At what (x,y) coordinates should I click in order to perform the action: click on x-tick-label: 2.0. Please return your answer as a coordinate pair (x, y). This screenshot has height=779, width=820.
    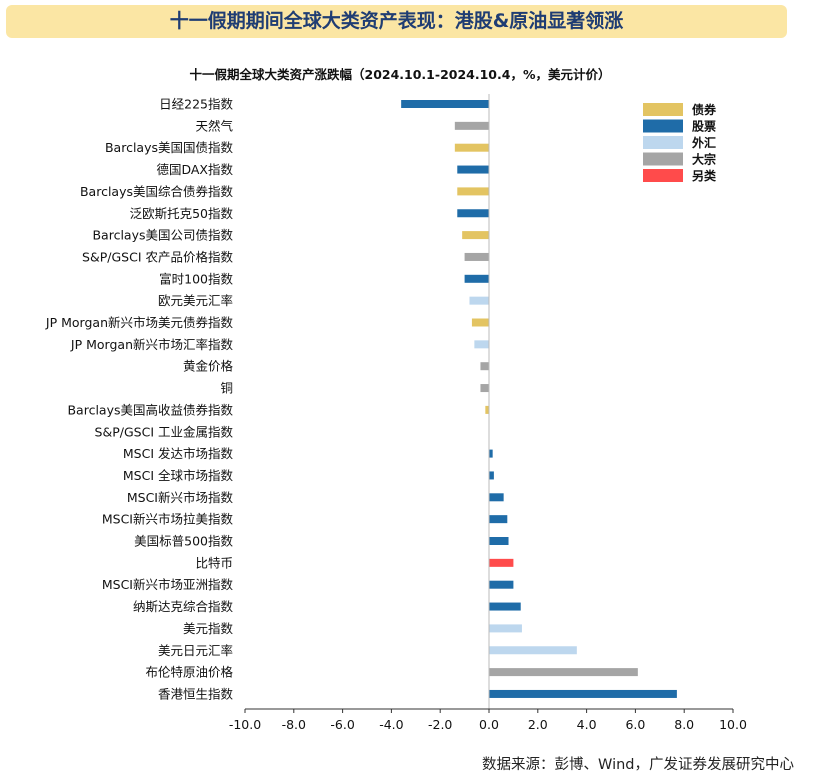
    Looking at the image, I should click on (538, 724).